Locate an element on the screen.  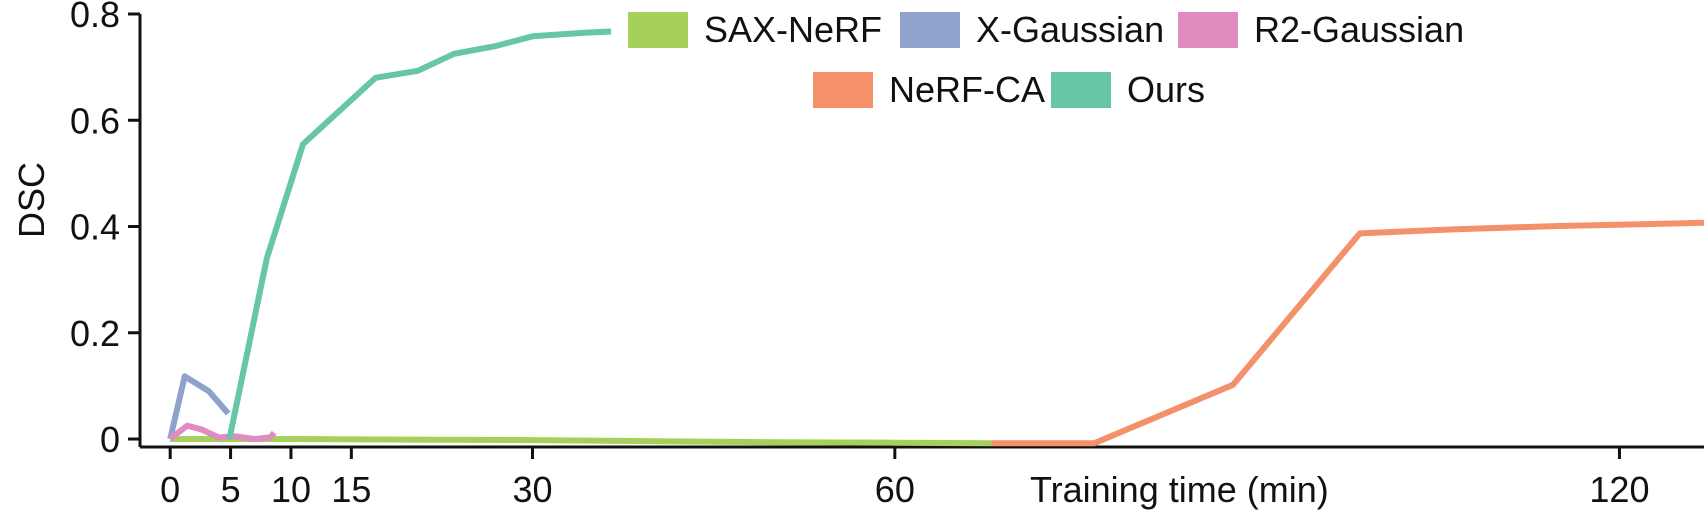
y-tick-label: 0.2 is located at coordinates (95, 333).